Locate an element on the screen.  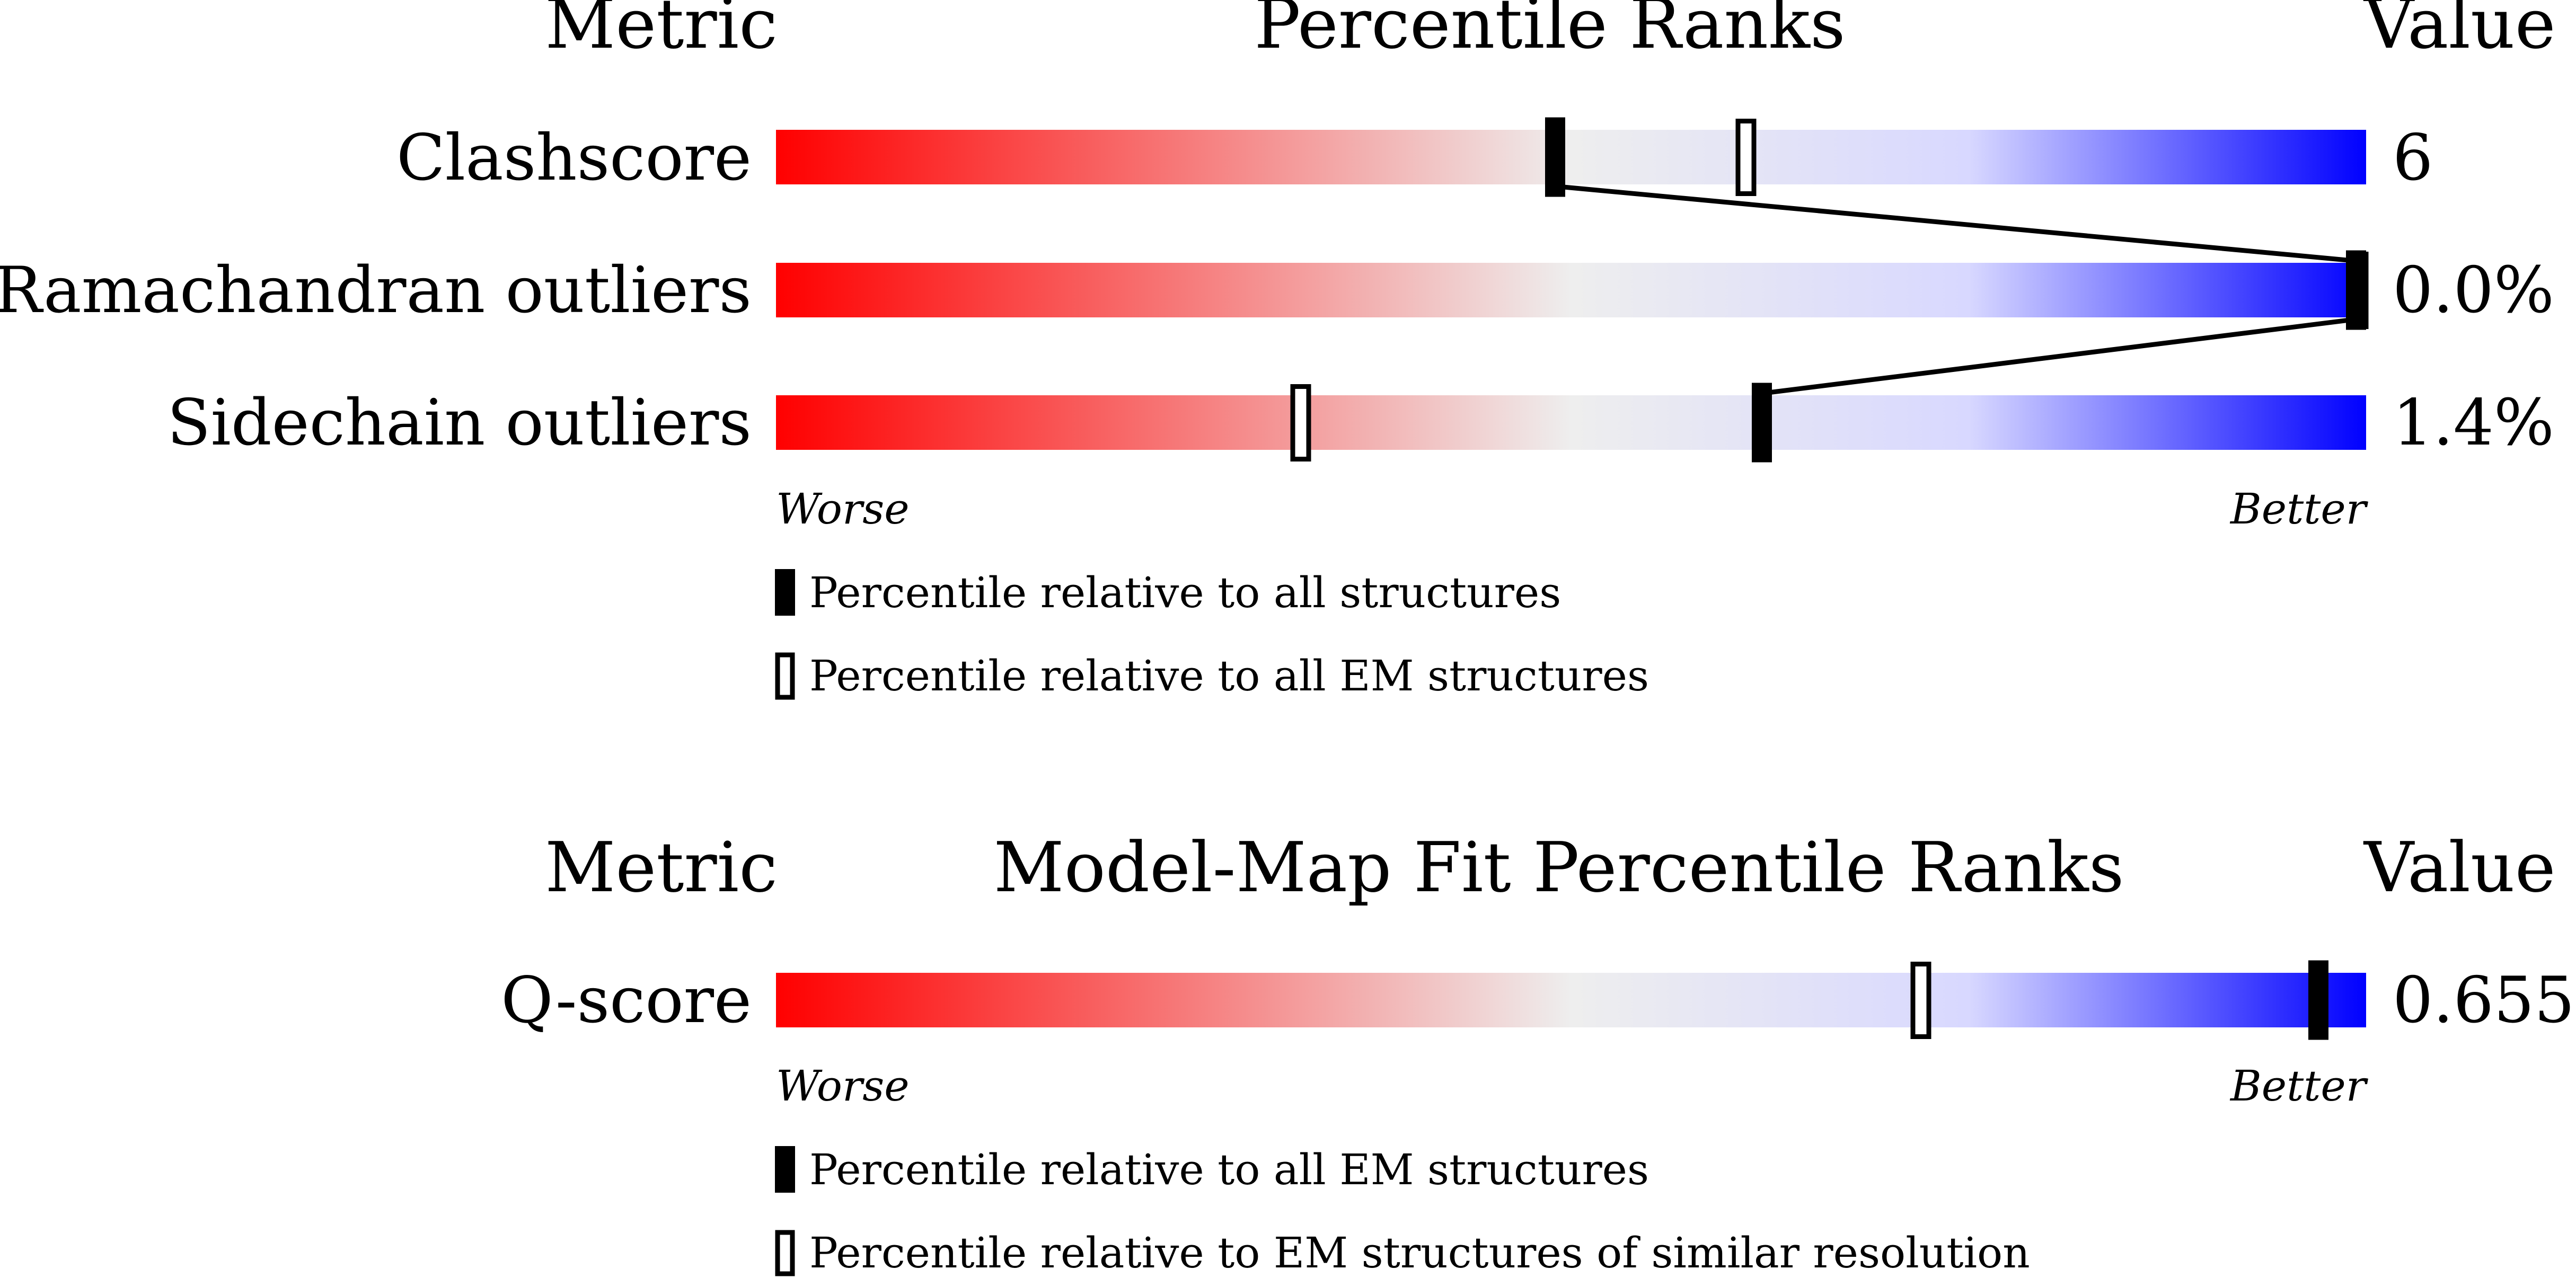
panel1-metric-header: Metric is located at coordinates (661, 32).